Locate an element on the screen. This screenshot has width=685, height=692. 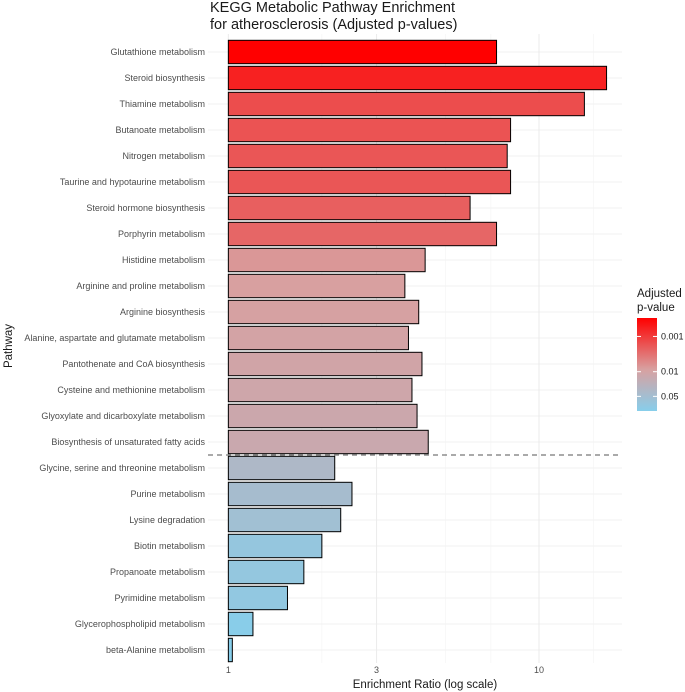
legend-tick-label: 0.01 is located at coordinates (670, 372).